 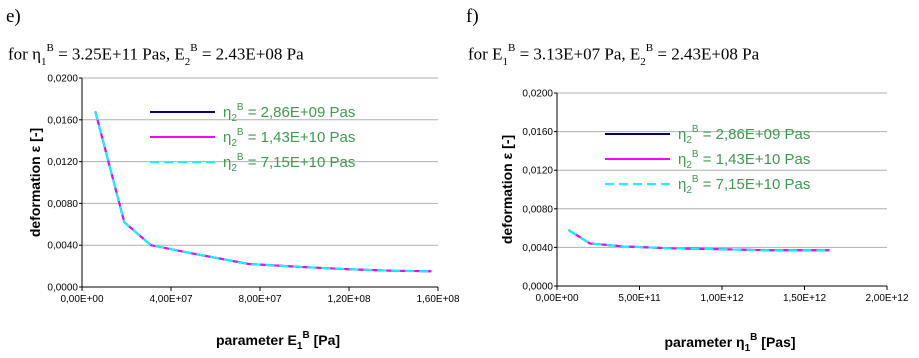 What do you see at coordinates (349, 299) in the screenshot?
I see `x-tick-label: 1,20E+08` at bounding box center [349, 299].